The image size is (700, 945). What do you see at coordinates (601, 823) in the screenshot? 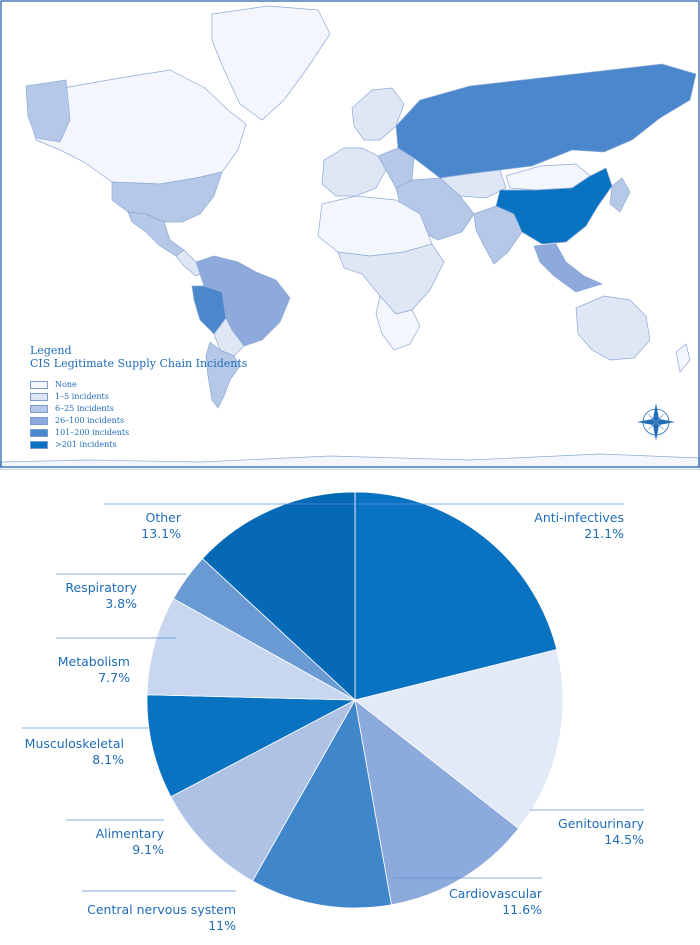
I see `pie-slice-label: Genitourinary` at bounding box center [601, 823].